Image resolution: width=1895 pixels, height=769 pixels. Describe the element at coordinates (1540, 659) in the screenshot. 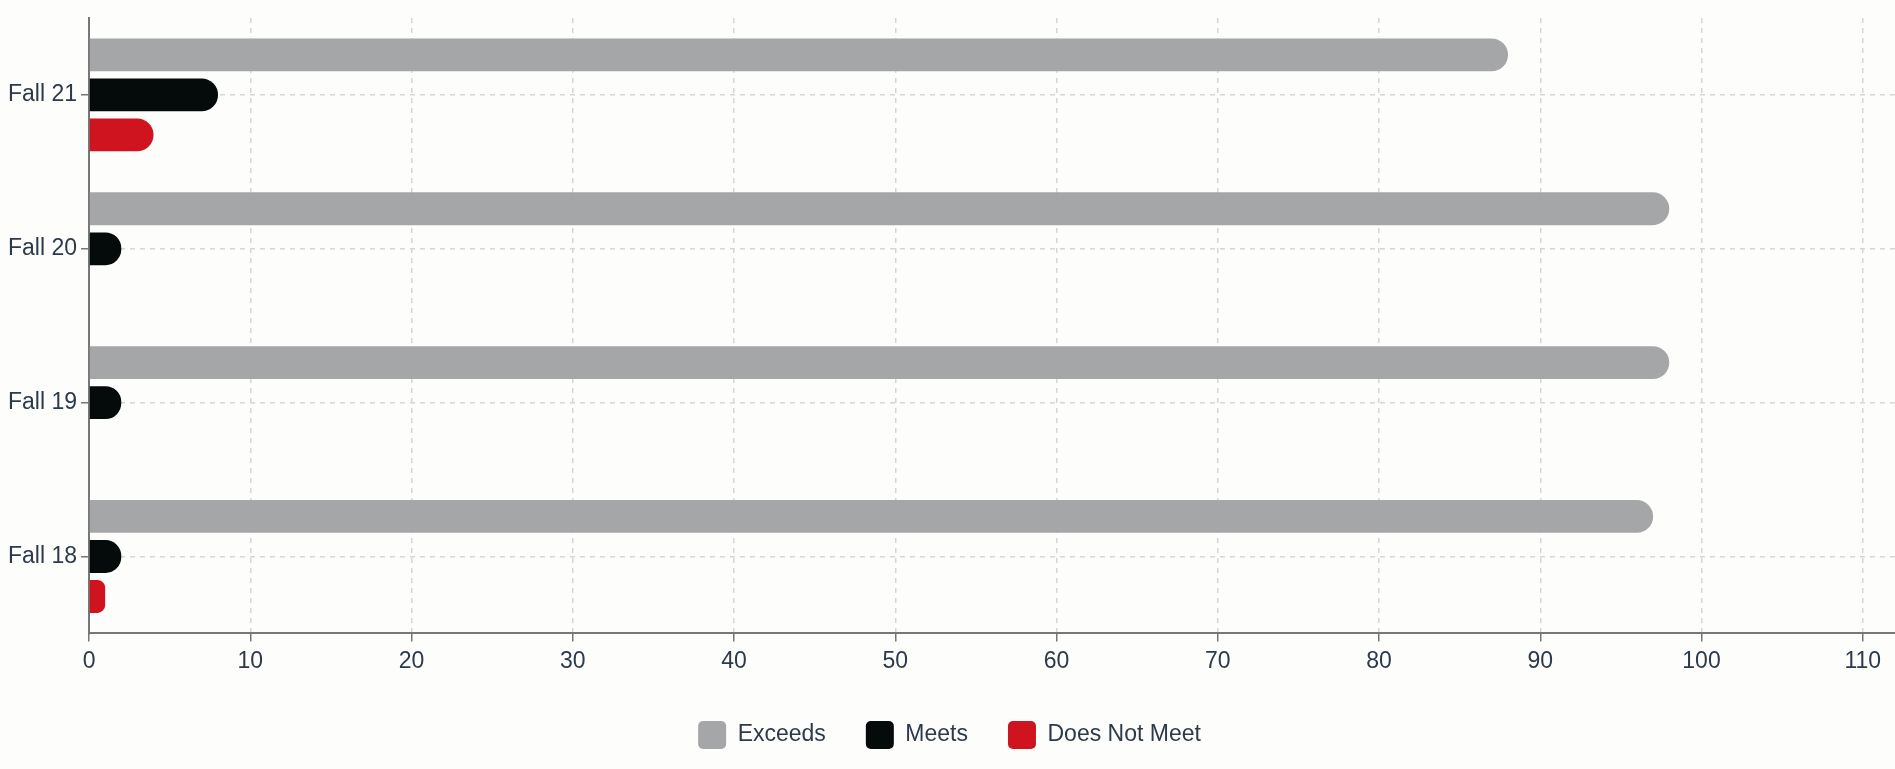

I see `x-tick-label: 90` at that location.